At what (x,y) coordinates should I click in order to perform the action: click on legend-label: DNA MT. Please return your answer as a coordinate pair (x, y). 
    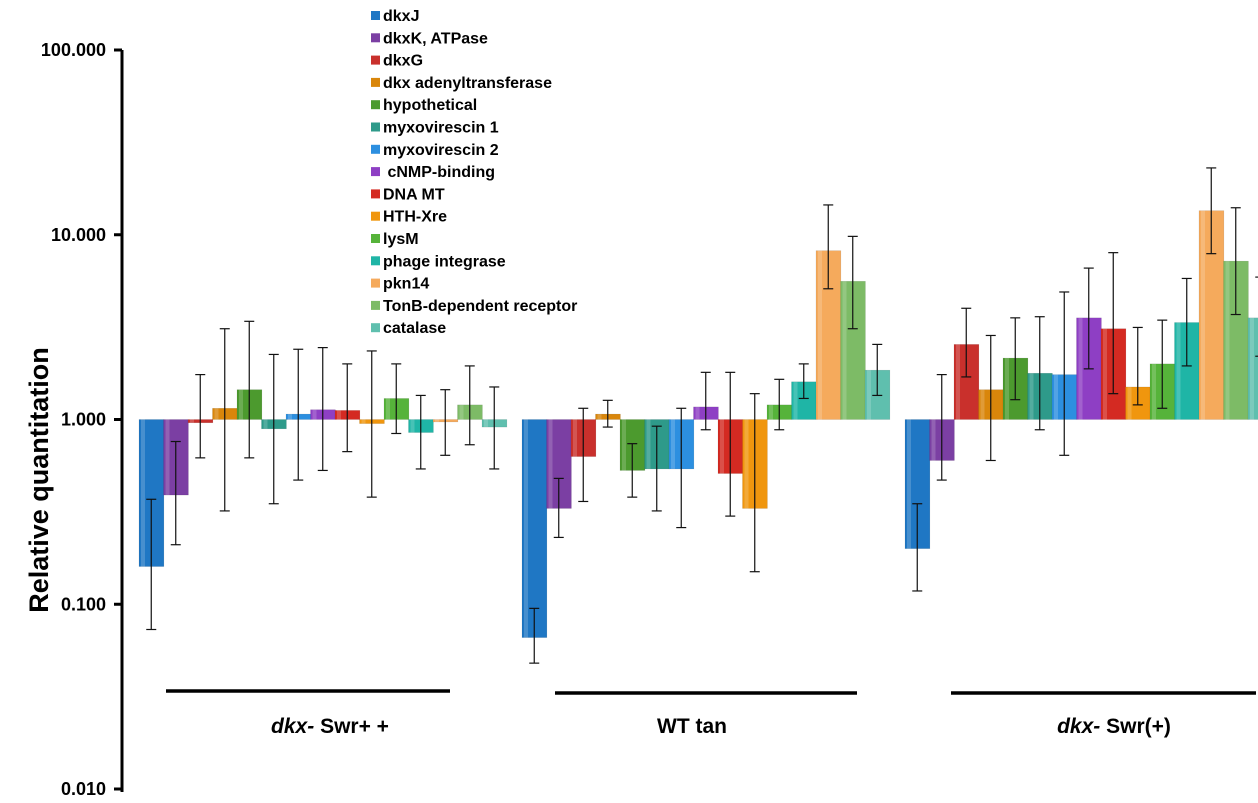
    Looking at the image, I should click on (414, 194).